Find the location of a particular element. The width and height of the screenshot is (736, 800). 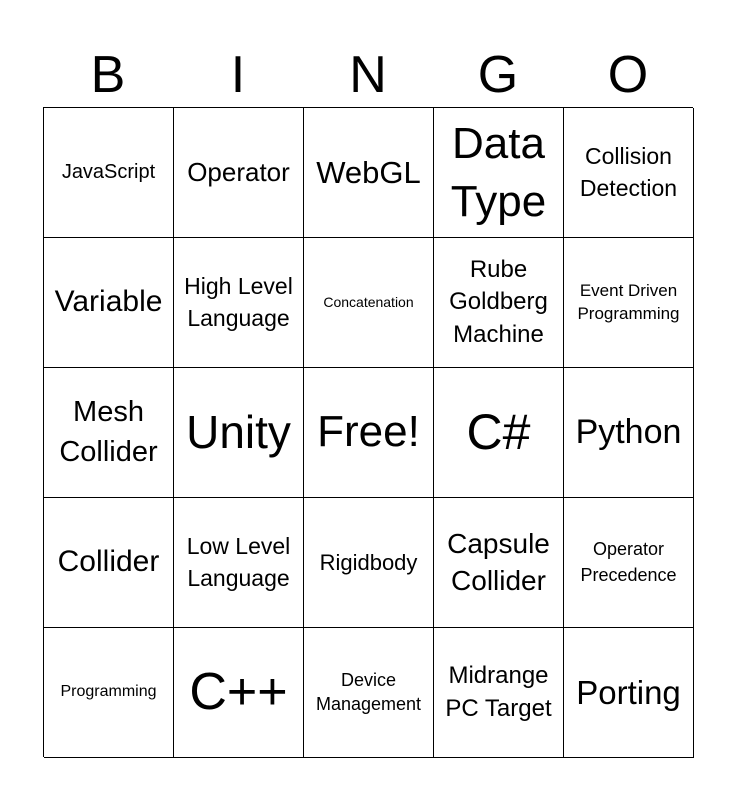

bingo-header: B I N G O is located at coordinates (368, 75).